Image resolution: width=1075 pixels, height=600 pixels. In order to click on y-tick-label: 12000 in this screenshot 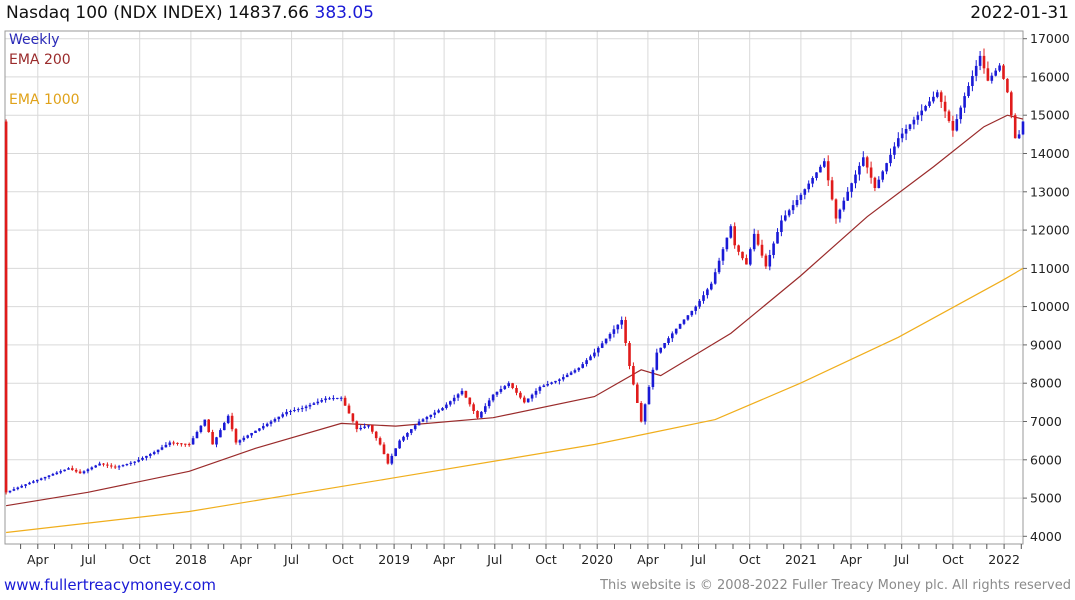, I will do `click(1050, 230)`.